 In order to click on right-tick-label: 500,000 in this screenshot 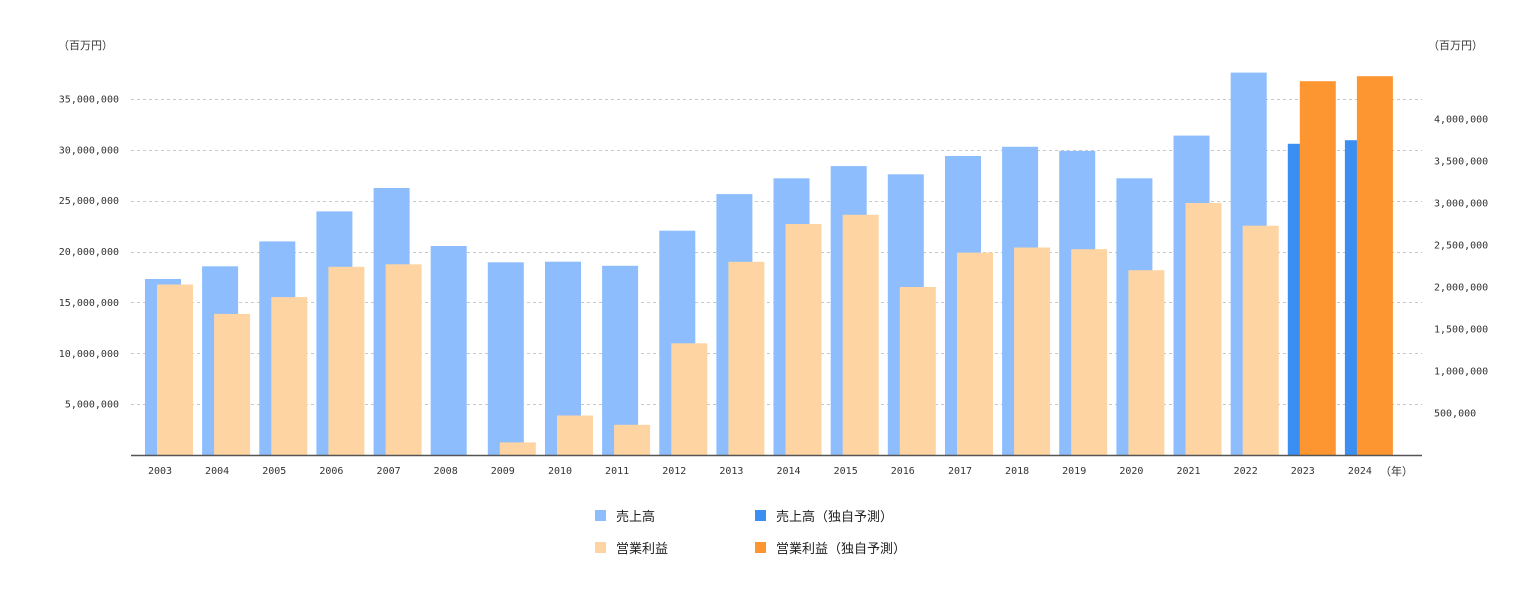, I will do `click(1455, 414)`.